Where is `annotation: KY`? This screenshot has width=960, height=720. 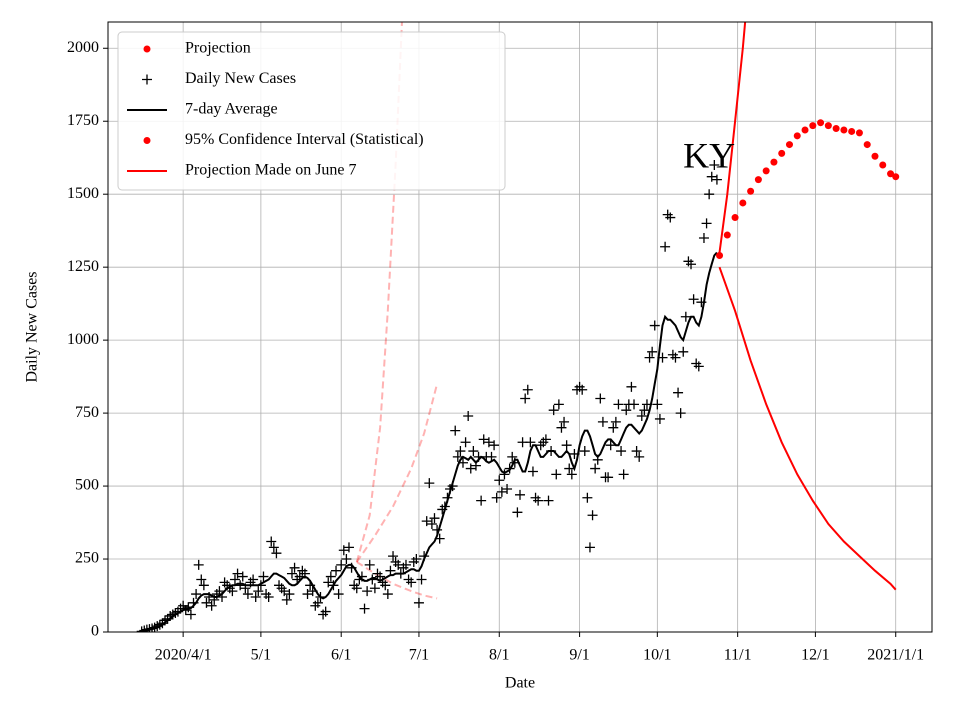 annotation: KY is located at coordinates (709, 155).